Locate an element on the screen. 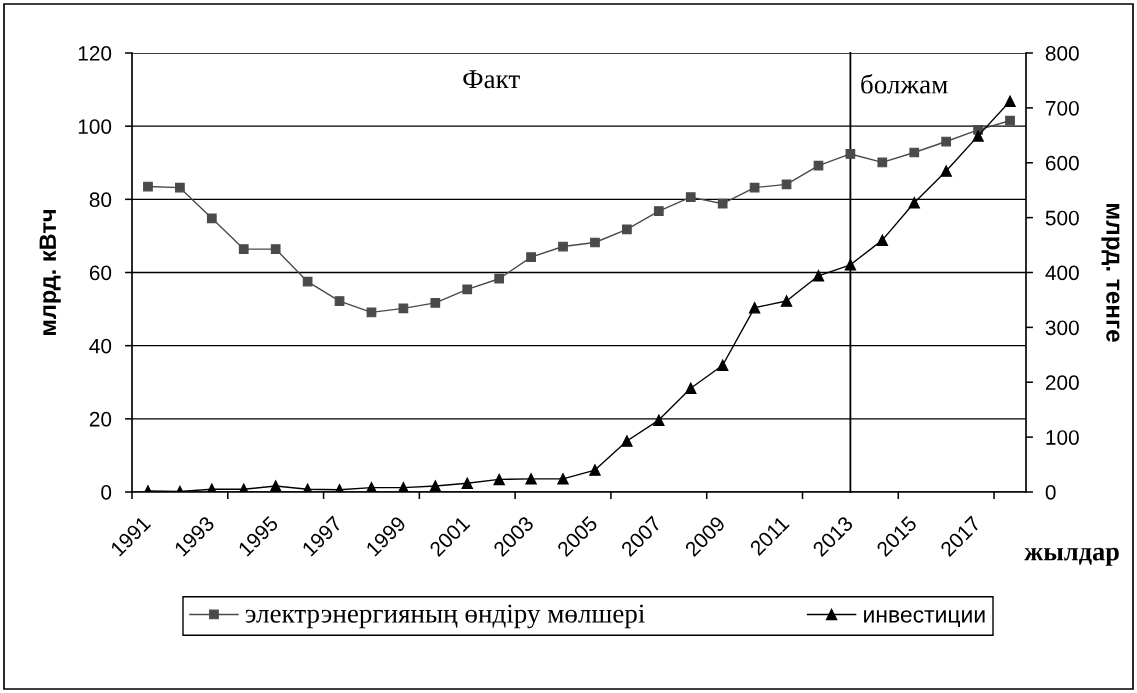 This screenshot has height=693, width=1137. y2-tick-label: 600 is located at coordinates (1062, 163).